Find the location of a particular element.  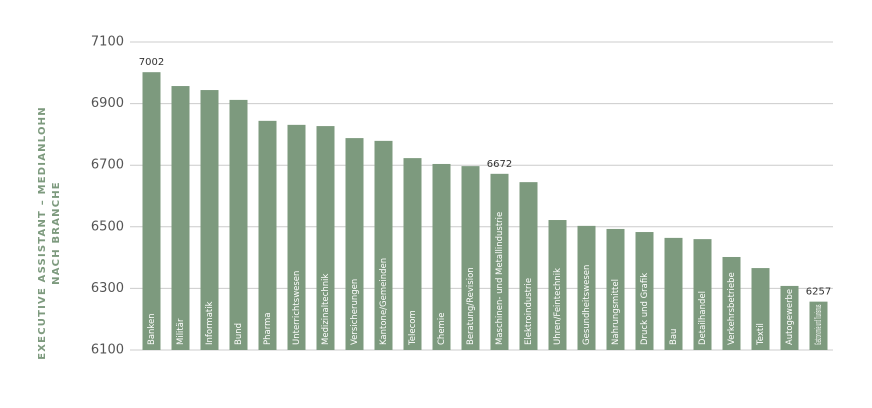

y-axis-label: NACH BRANCHE is located at coordinates (56, 233).